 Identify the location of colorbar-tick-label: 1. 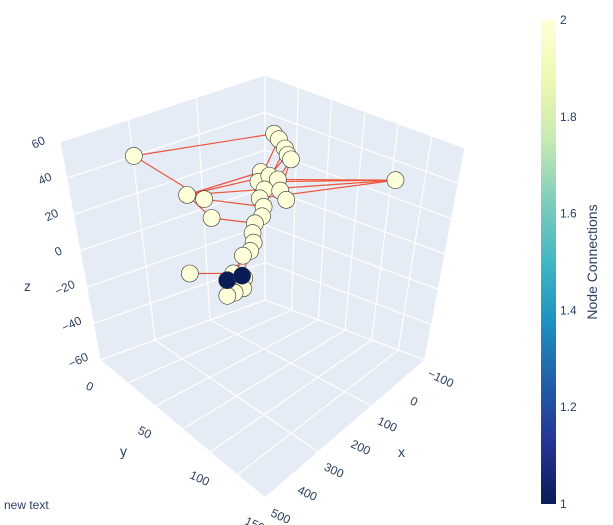
(563, 504).